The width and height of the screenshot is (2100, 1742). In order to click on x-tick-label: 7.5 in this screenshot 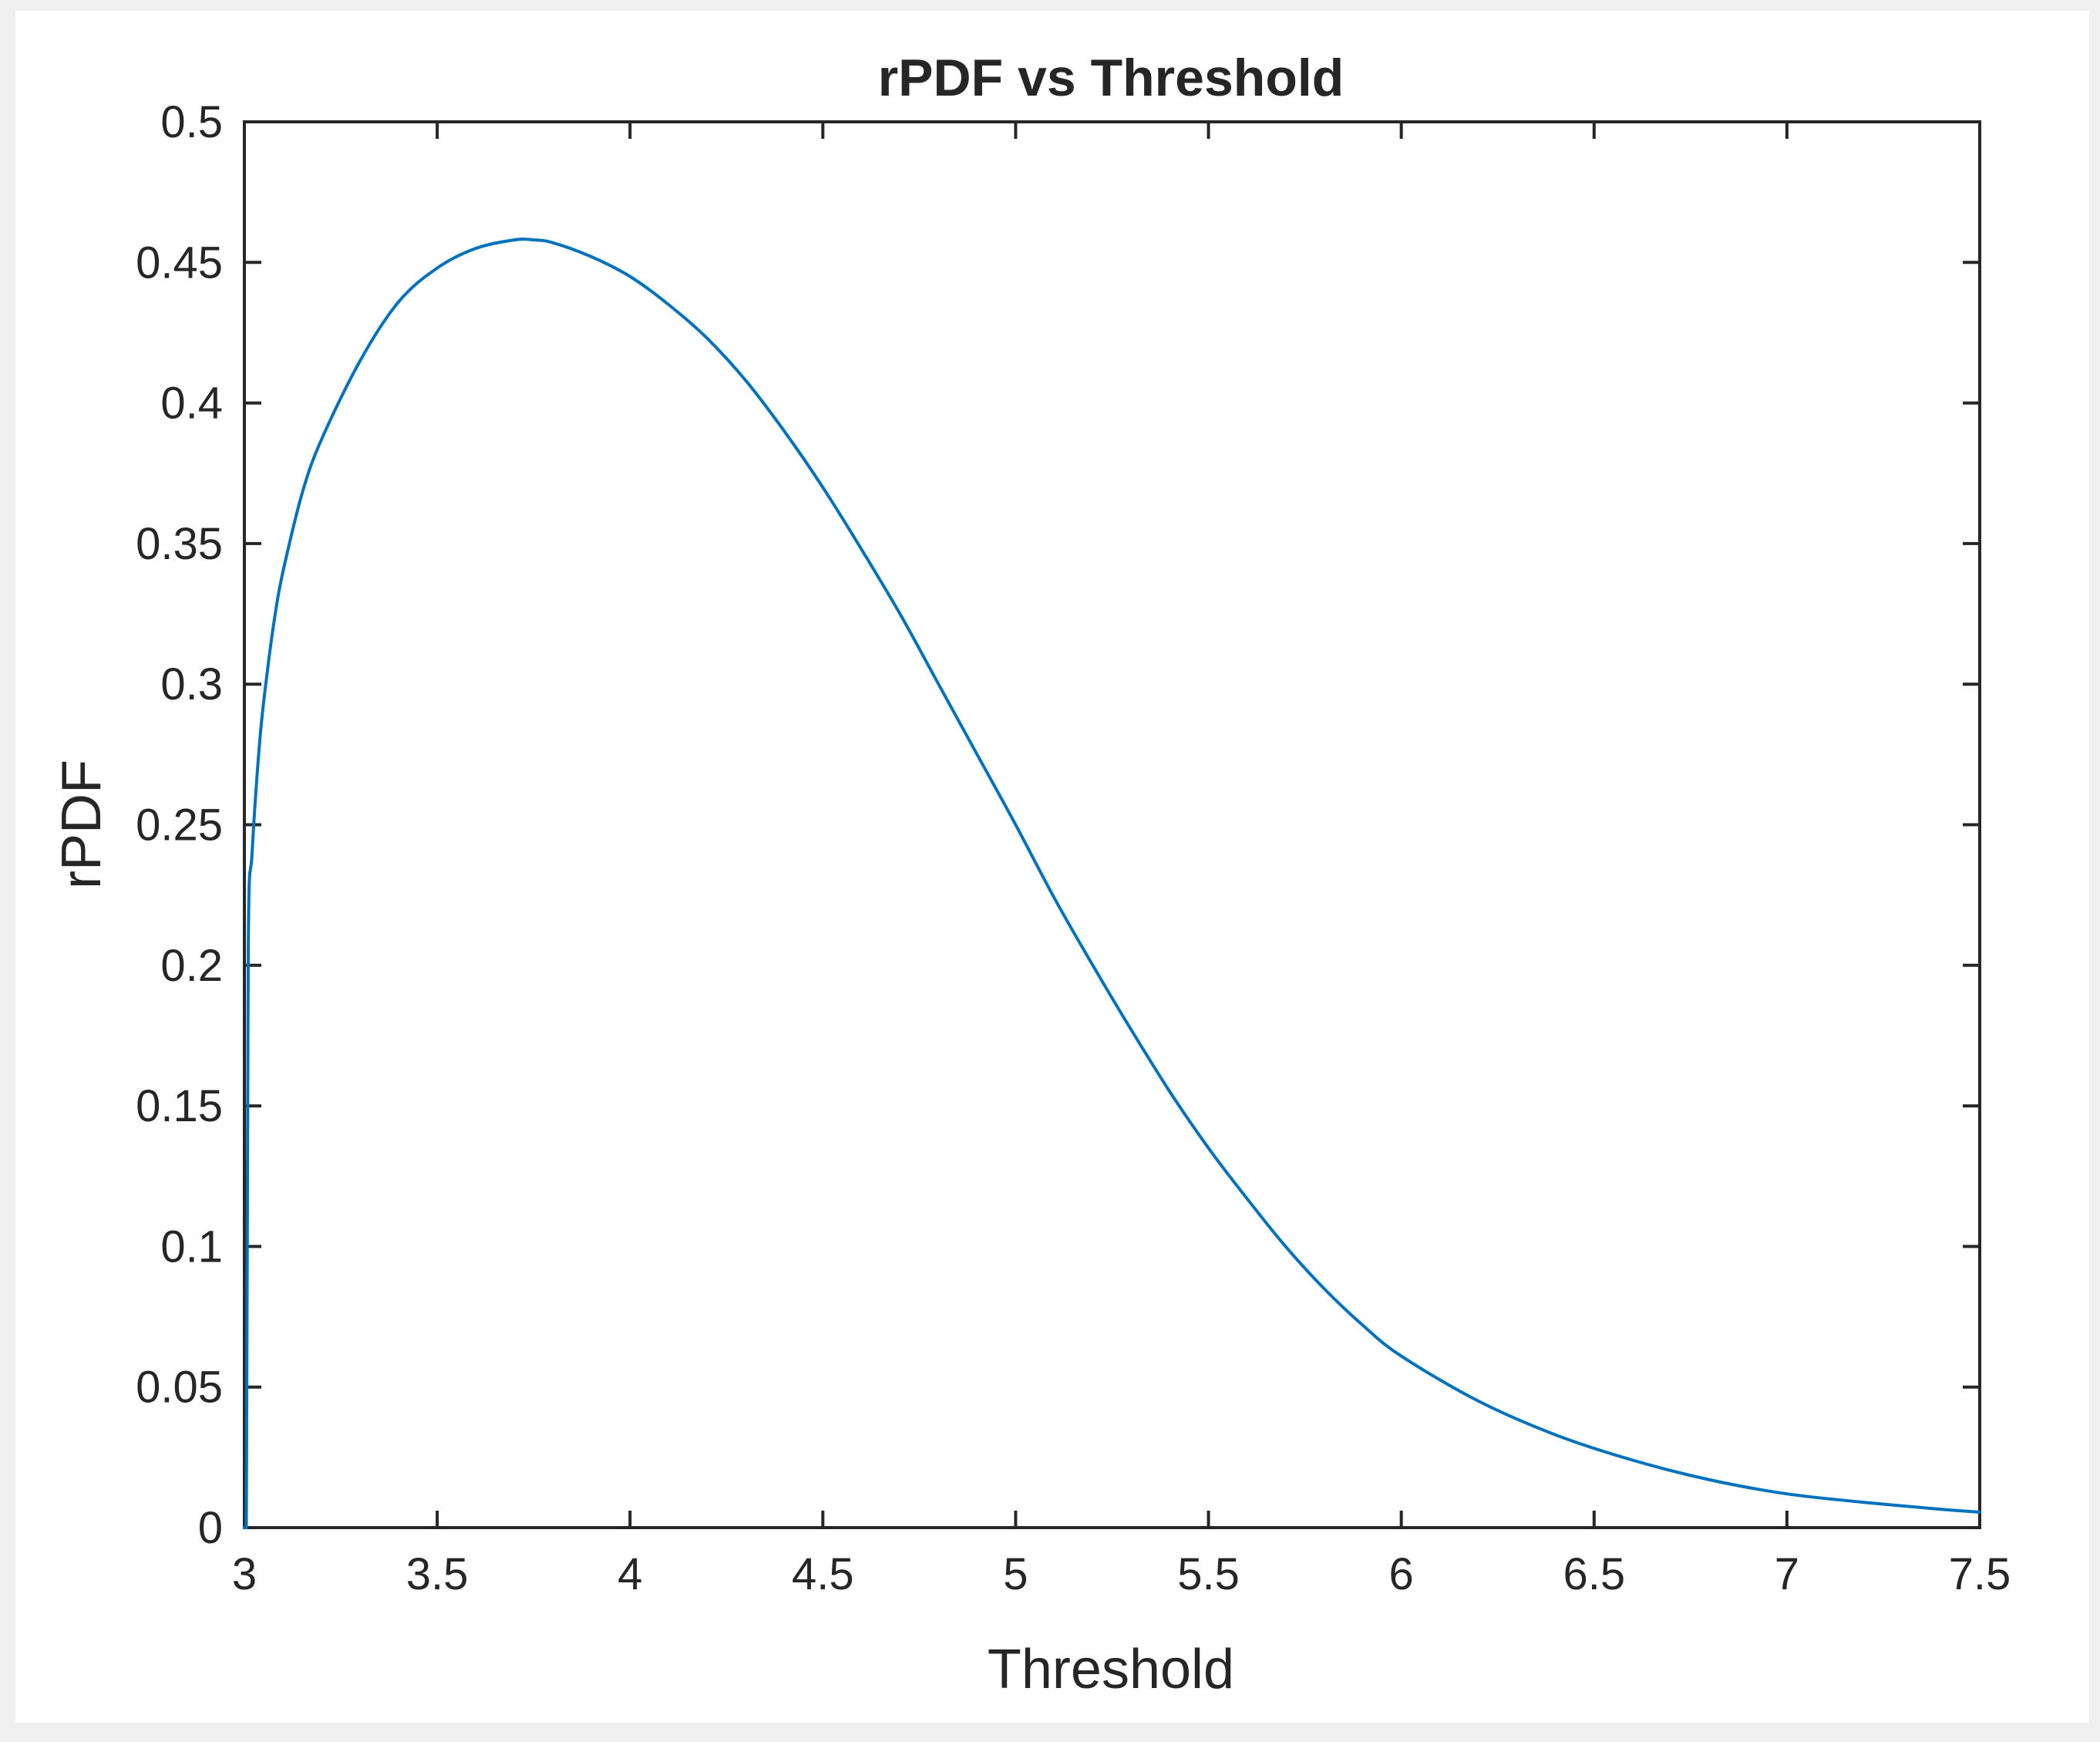, I will do `click(1980, 1574)`.